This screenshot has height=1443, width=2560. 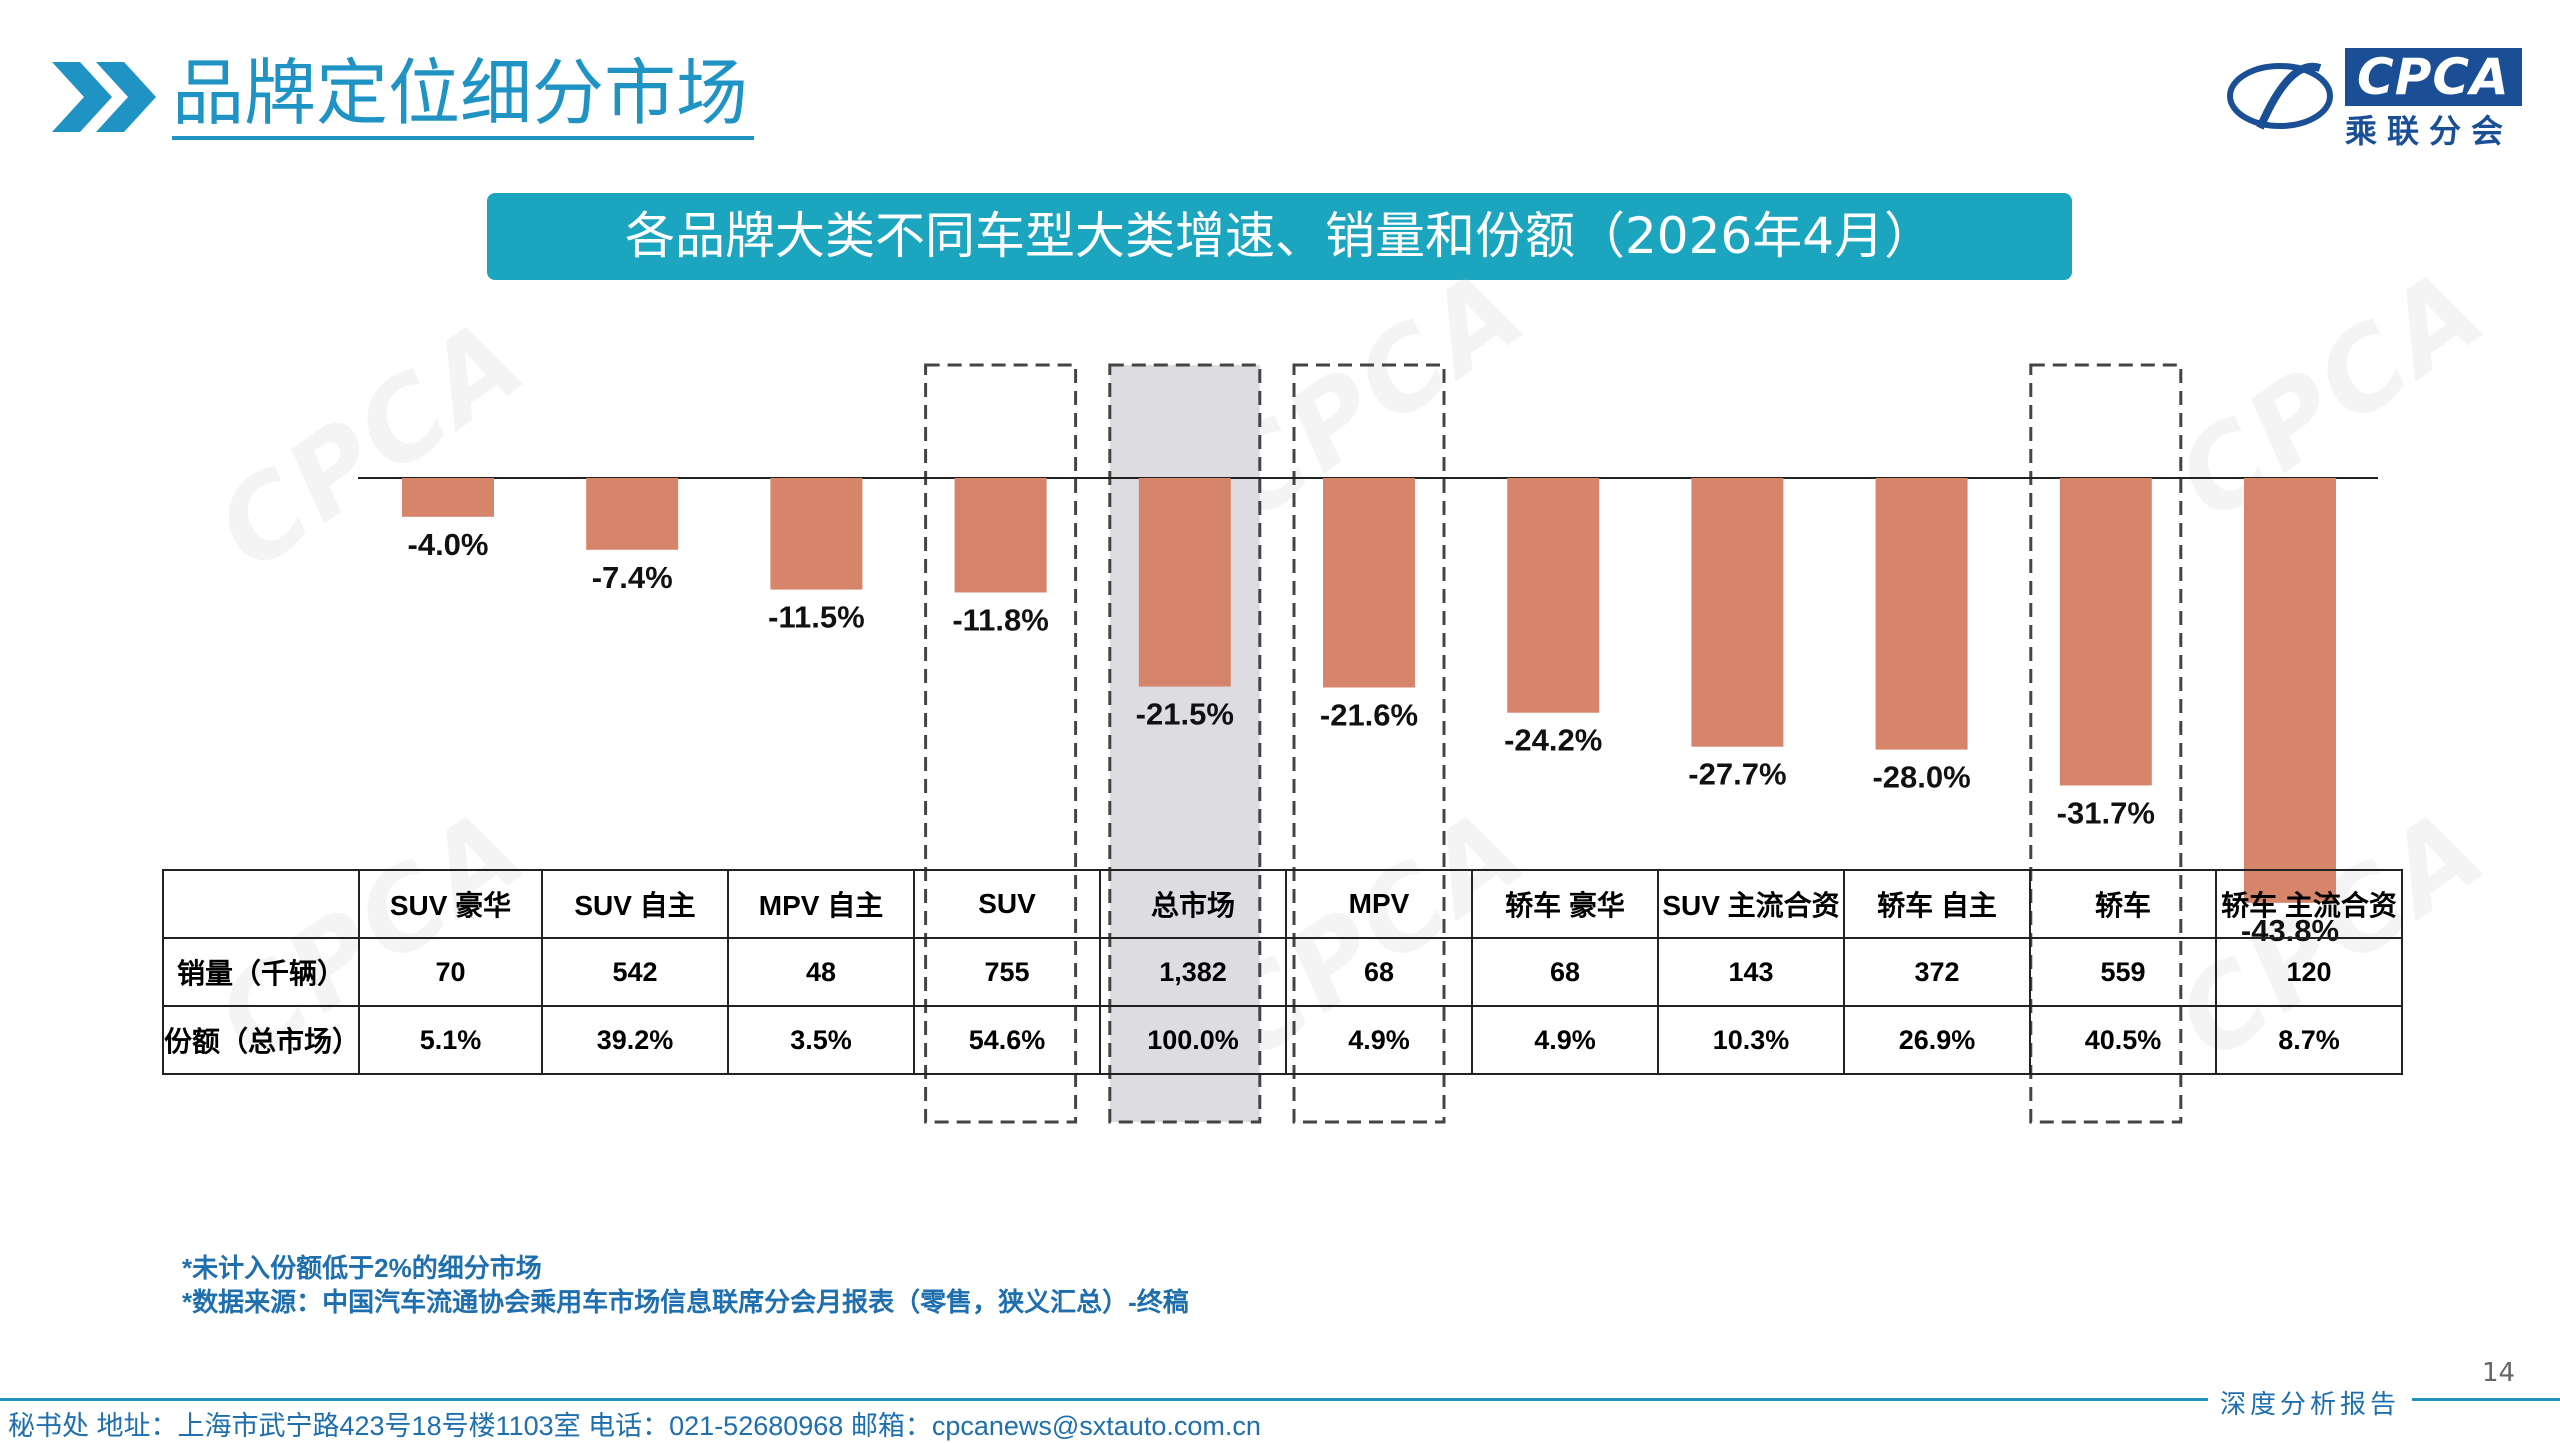 I want to click on data-label: -11.5%, so click(x=816, y=617).